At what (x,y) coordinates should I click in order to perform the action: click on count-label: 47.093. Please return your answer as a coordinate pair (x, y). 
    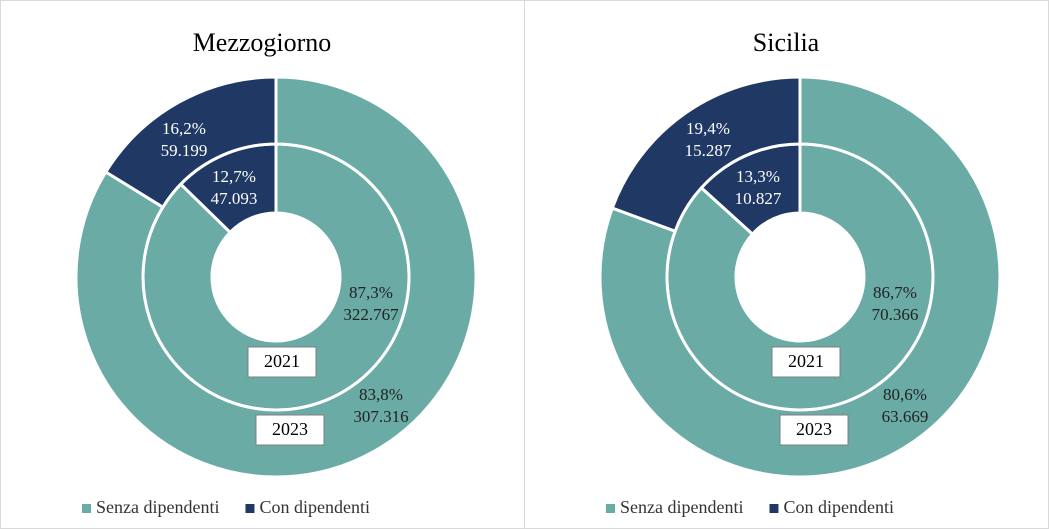
    Looking at the image, I should click on (234, 198).